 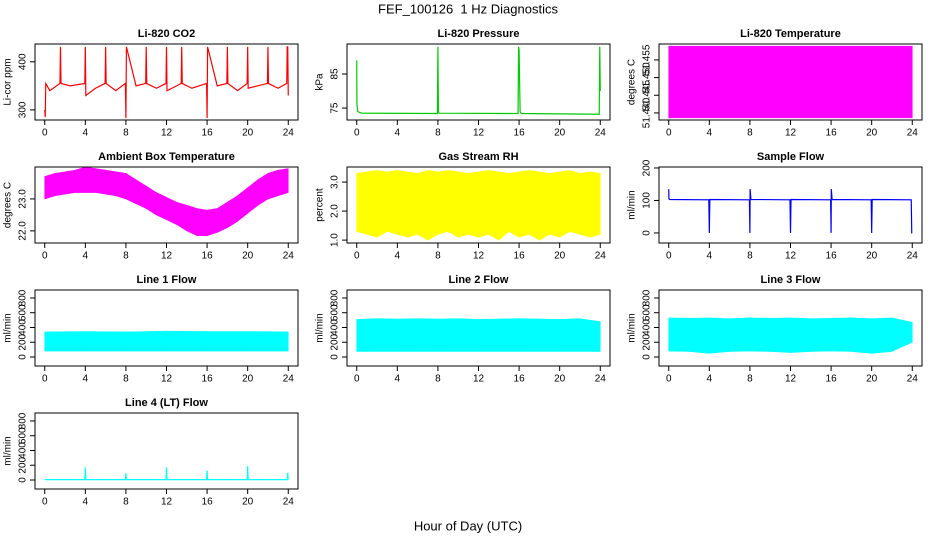 What do you see at coordinates (166, 328) in the screenshot?
I see `plot-frame` at bounding box center [166, 328].